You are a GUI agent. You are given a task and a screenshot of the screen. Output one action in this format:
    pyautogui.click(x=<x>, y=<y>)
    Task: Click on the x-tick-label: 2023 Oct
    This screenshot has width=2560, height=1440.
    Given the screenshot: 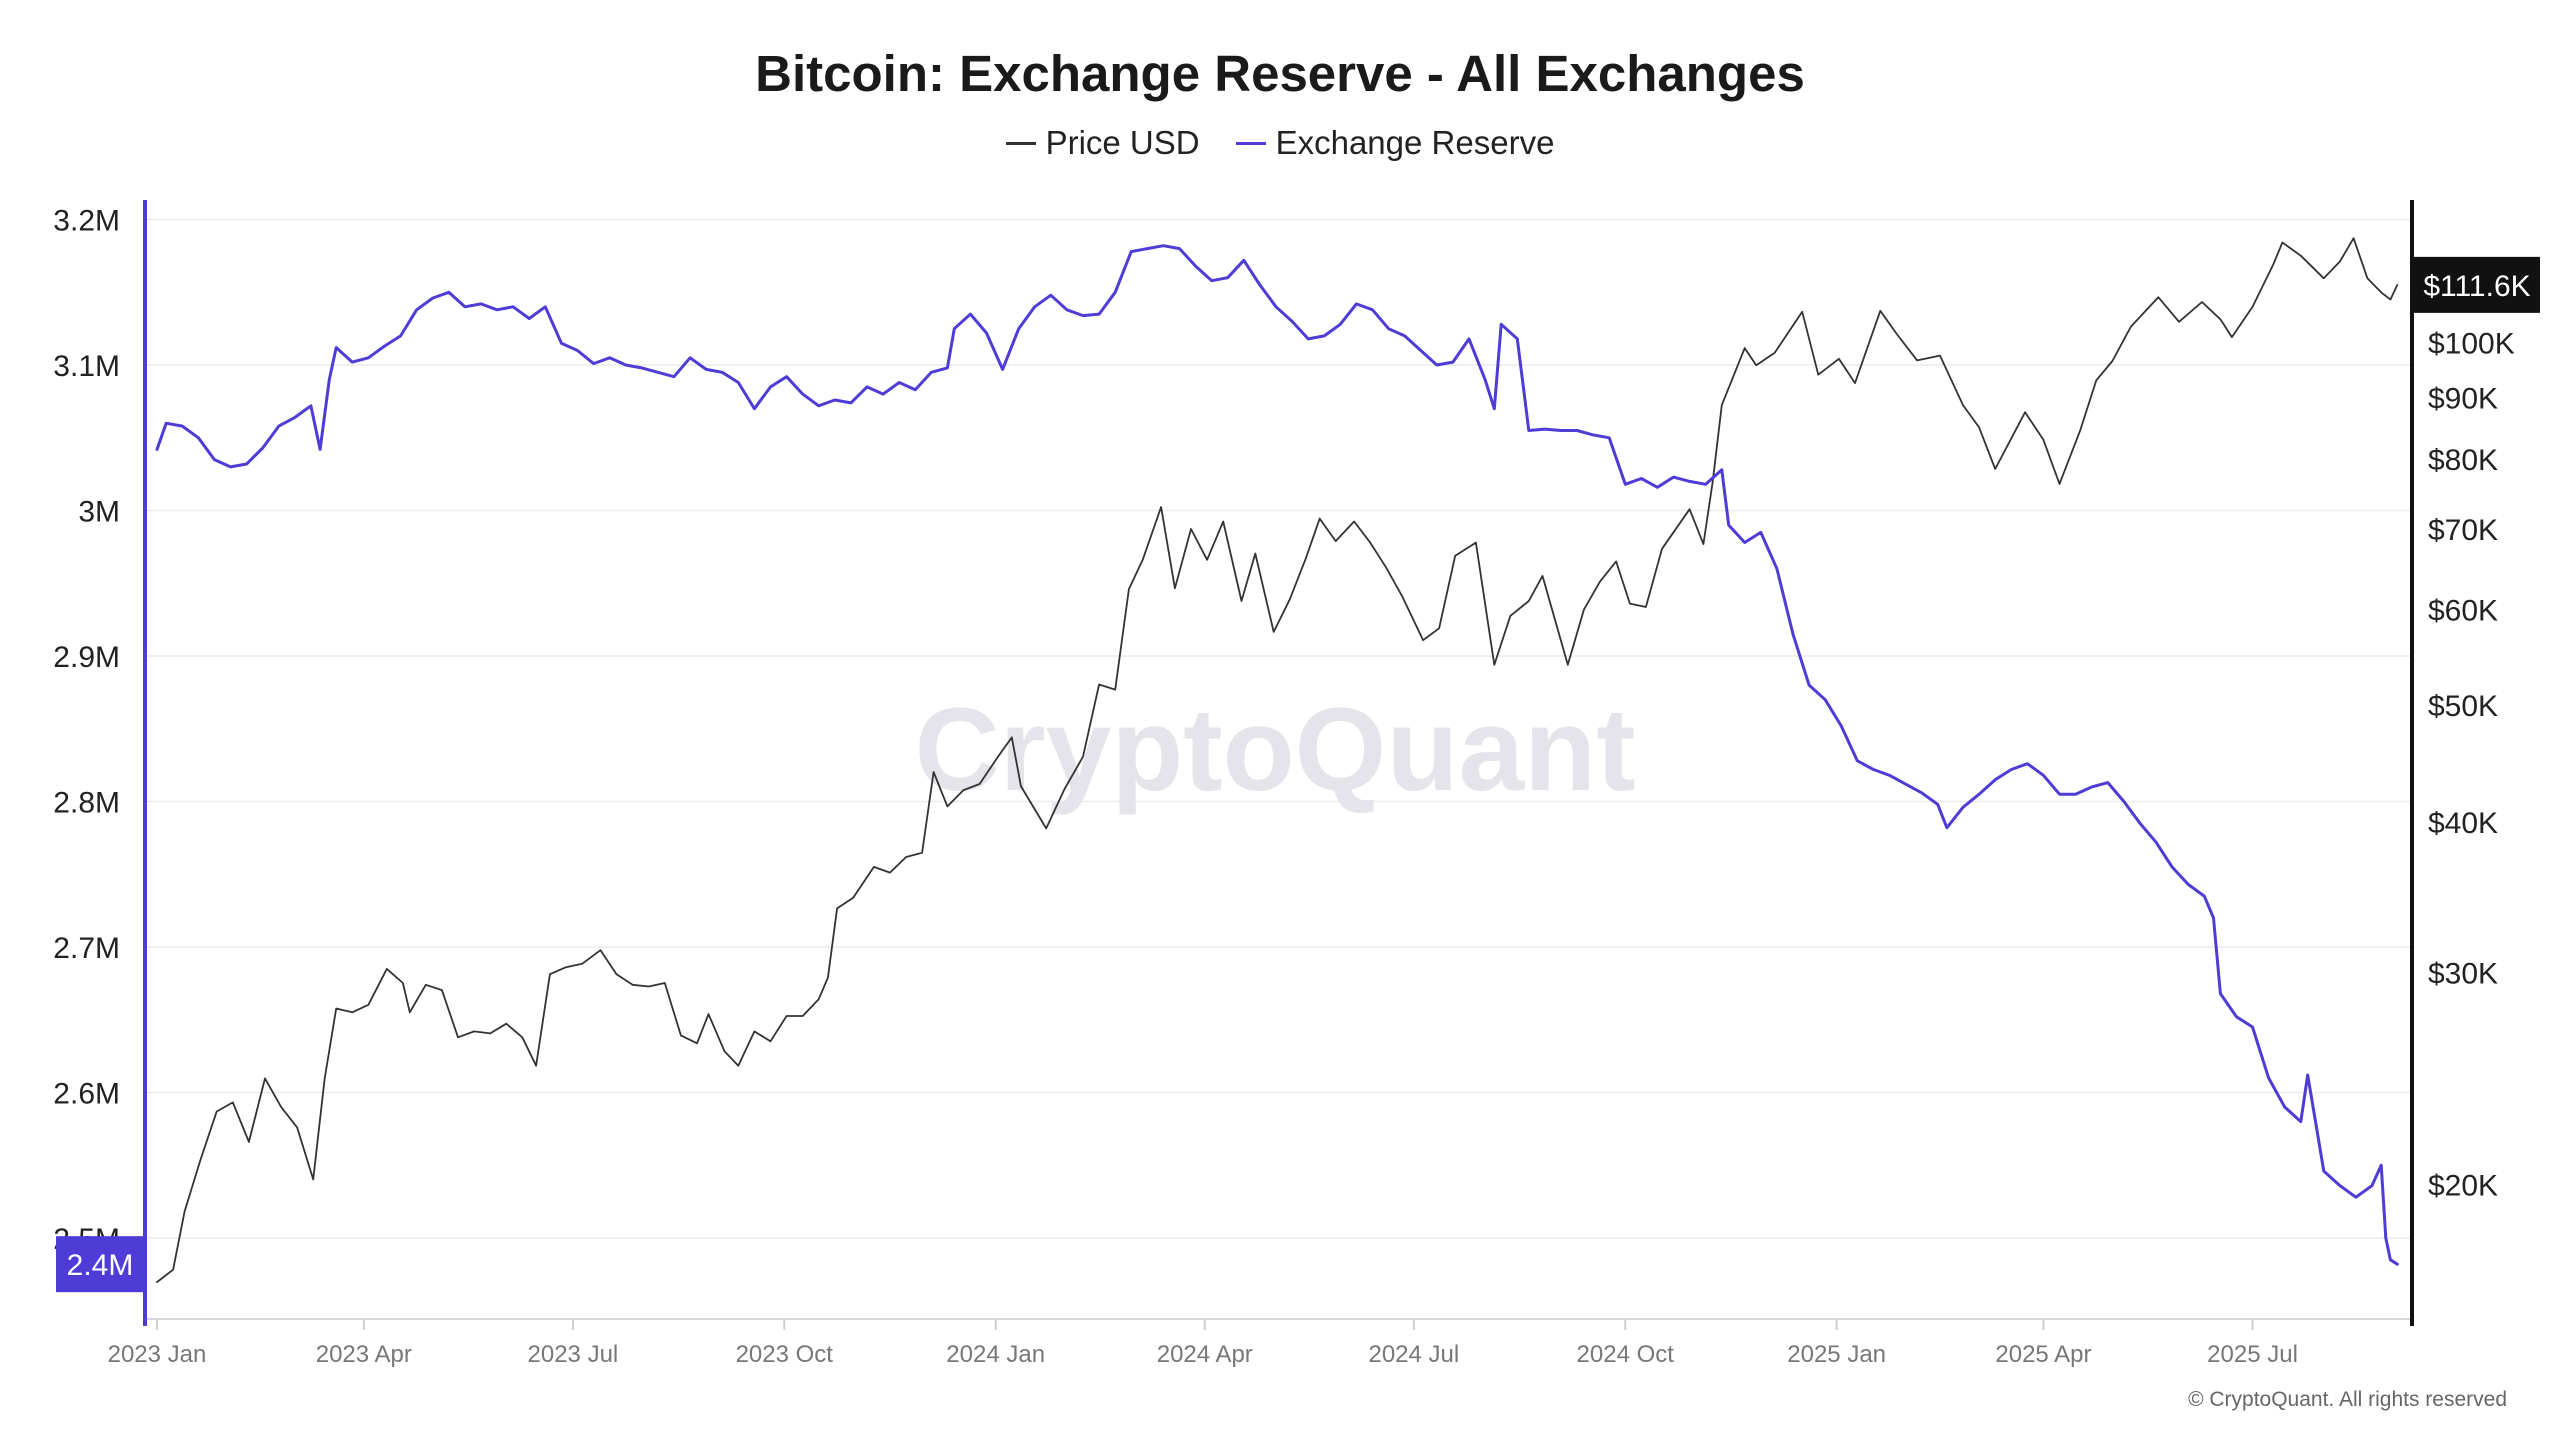 What is the action you would take?
    pyautogui.click(x=785, y=1354)
    